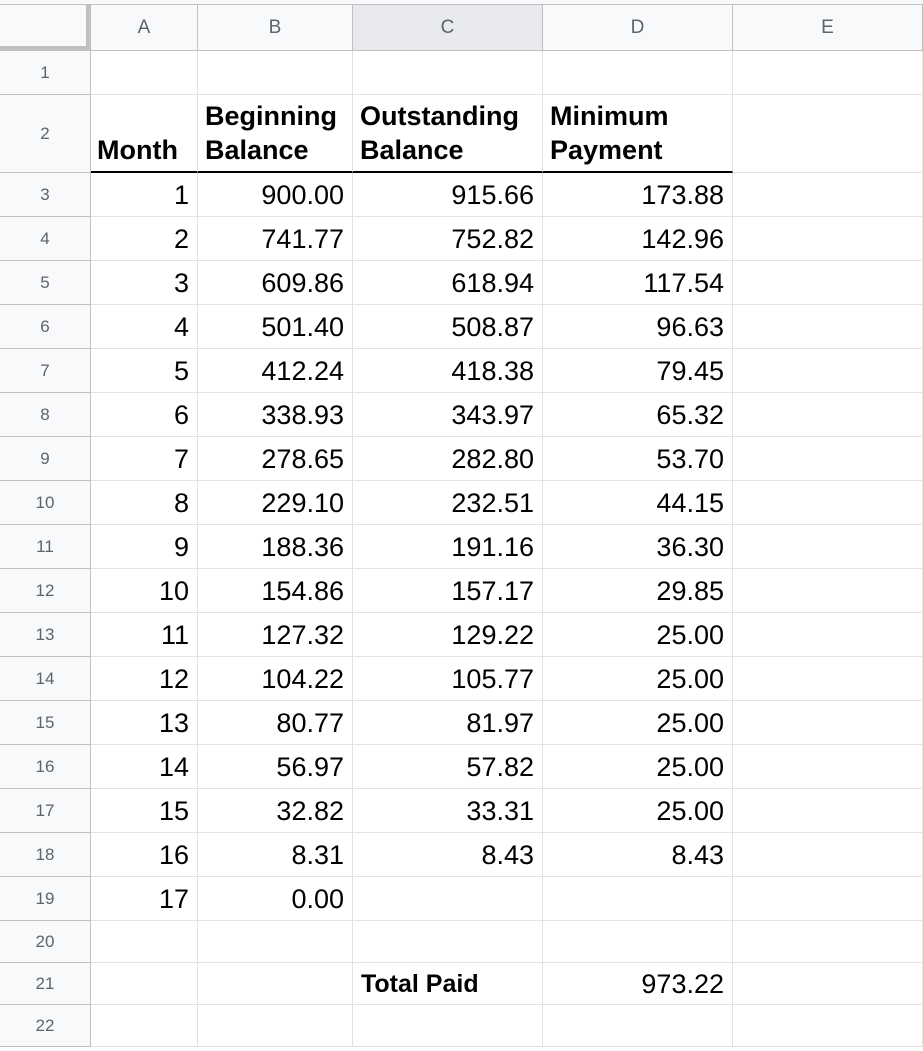 This screenshot has width=923, height=1051. Describe the element at coordinates (45, 899) in the screenshot. I see `row-header-19: 19` at that location.